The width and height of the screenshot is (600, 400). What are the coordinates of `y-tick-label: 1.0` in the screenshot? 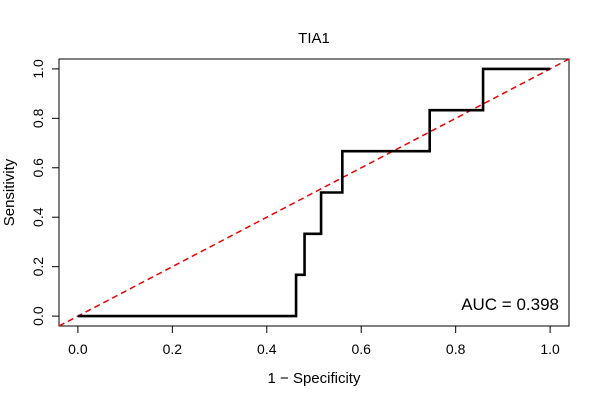 It's located at (38, 69).